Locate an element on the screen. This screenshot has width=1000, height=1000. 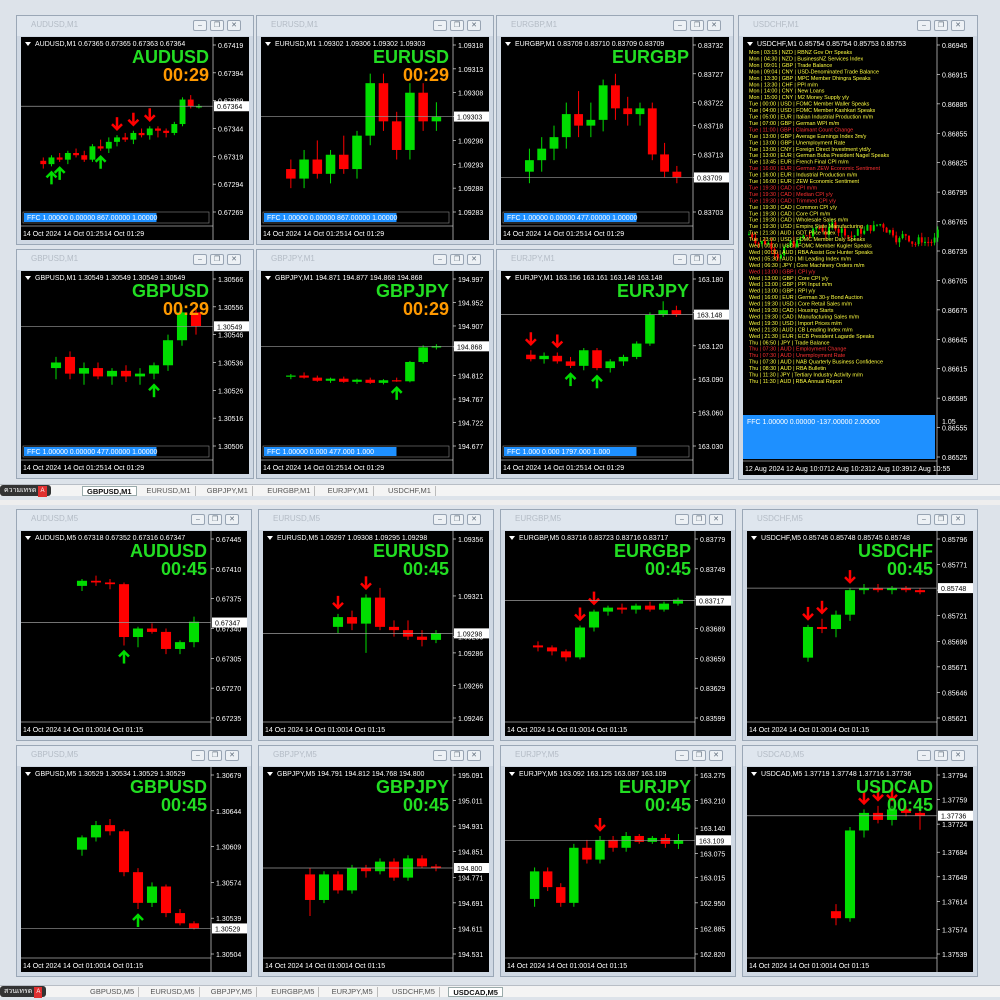
tab-usdcad-m5: USDCAD,M5 is located at coordinates (475, 992).